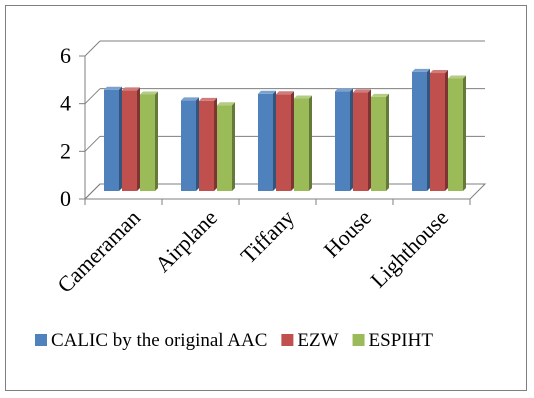 This screenshot has height=398, width=534. What do you see at coordinates (401, 340) in the screenshot?
I see `legend-label: ESPIHT` at bounding box center [401, 340].